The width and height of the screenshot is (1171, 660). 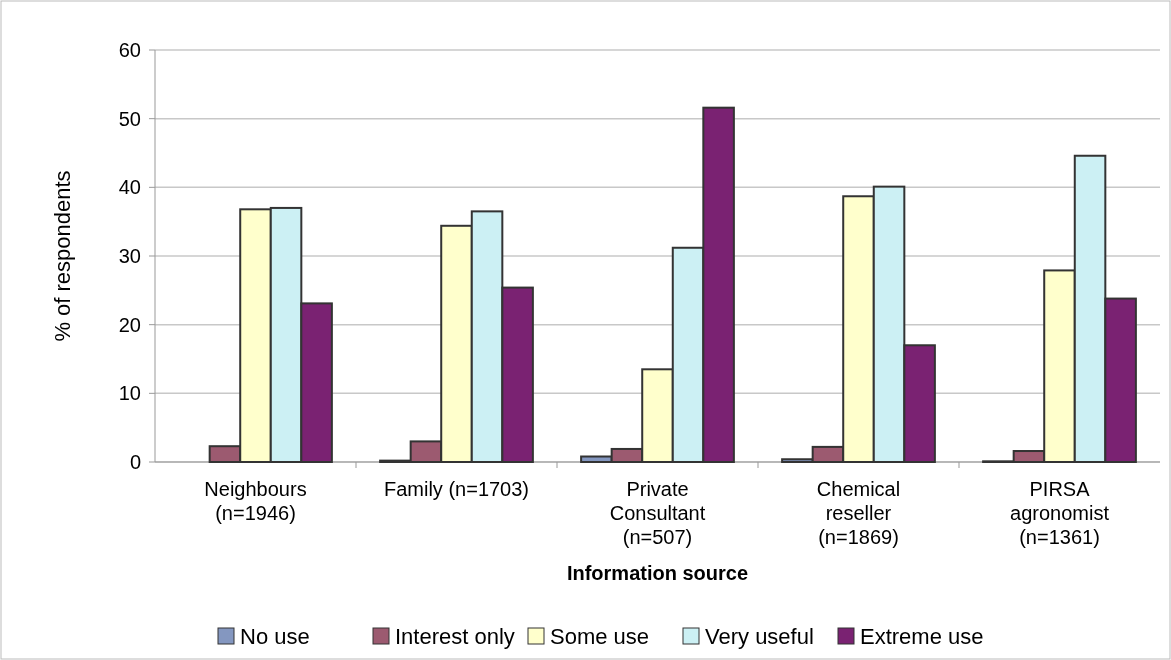 I want to click on legend-label: No use, so click(x=275, y=636).